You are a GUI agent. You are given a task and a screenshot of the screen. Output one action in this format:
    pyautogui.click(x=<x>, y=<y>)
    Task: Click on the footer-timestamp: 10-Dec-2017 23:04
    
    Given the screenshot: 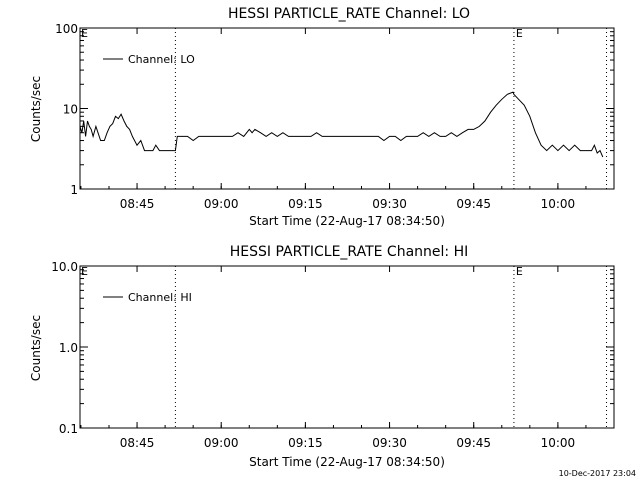 What is the action you would take?
    pyautogui.click(x=597, y=473)
    